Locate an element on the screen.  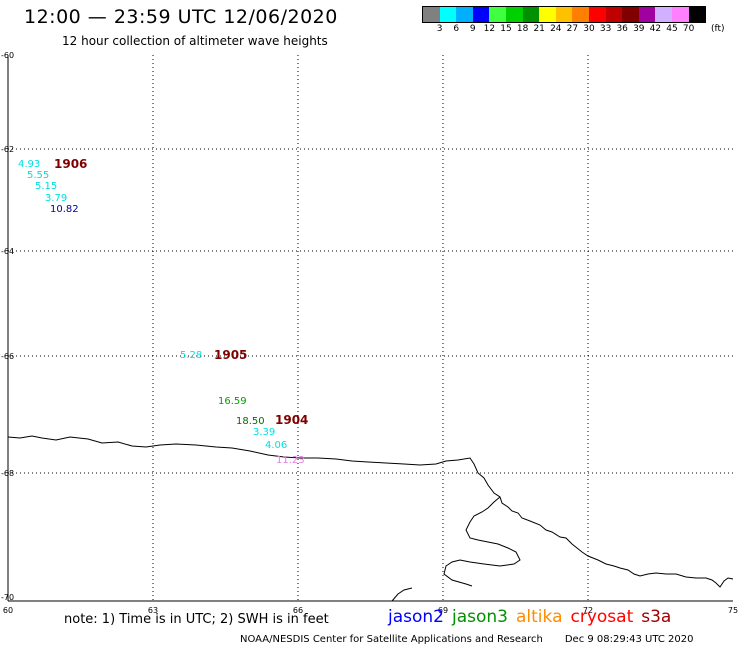
wave-height-value: 4.06 is located at coordinates (276, 445).